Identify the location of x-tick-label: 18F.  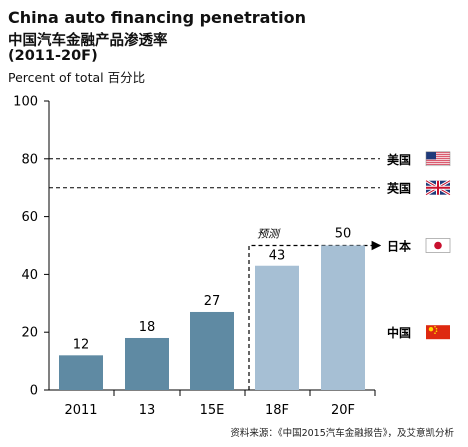
(277, 410).